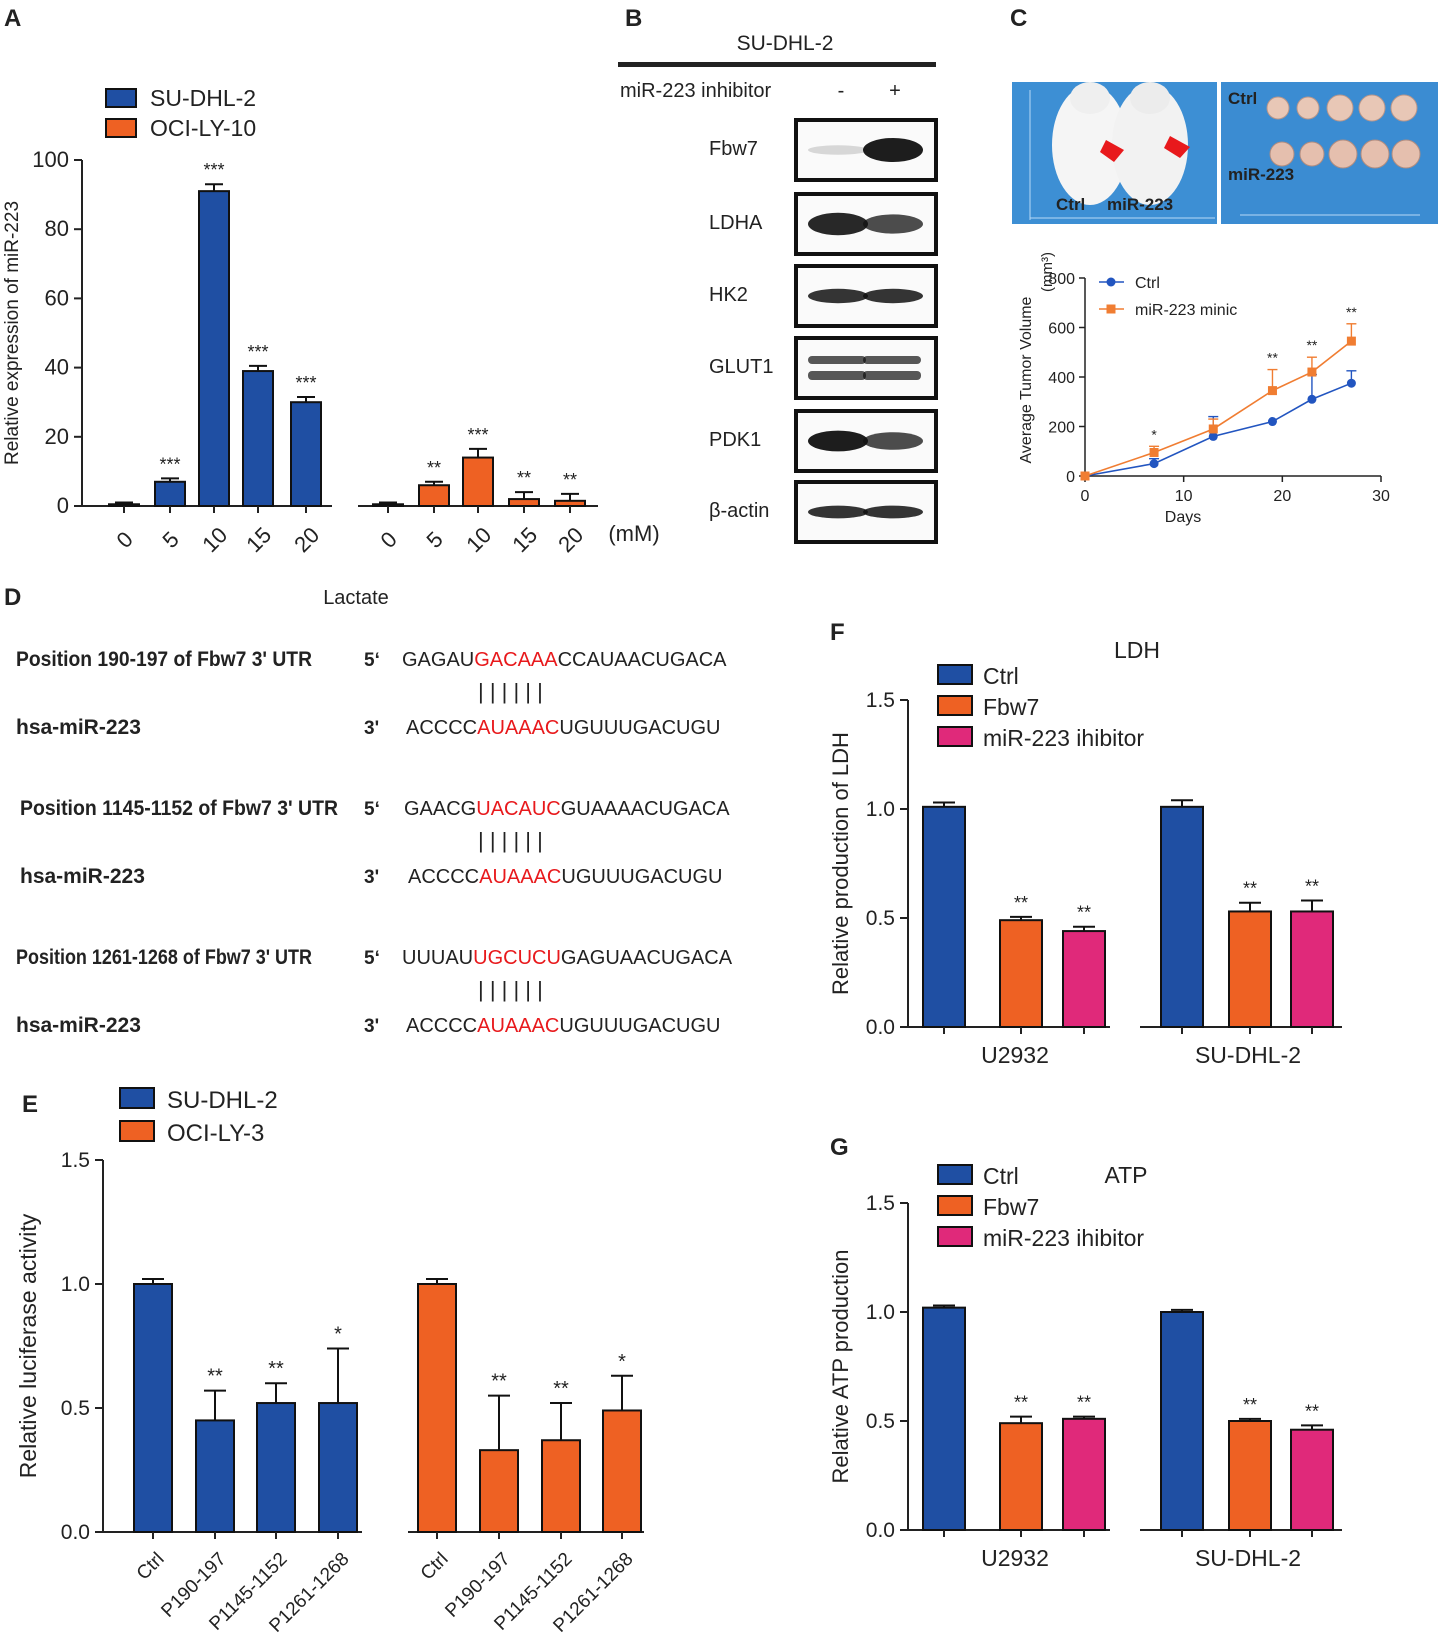 This screenshot has height=1645, width=1438. What do you see at coordinates (736, 223) in the screenshot?
I see `blot-row-label: LDHA` at bounding box center [736, 223].